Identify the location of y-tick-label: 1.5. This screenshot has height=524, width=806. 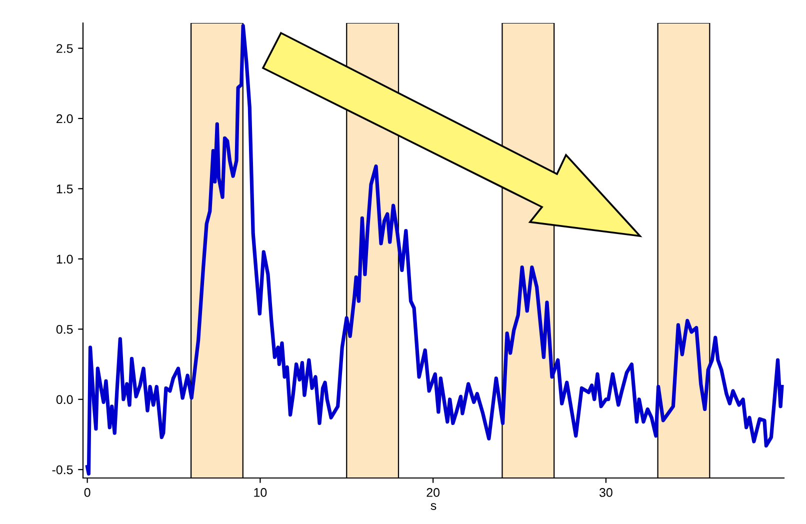
(64, 189).